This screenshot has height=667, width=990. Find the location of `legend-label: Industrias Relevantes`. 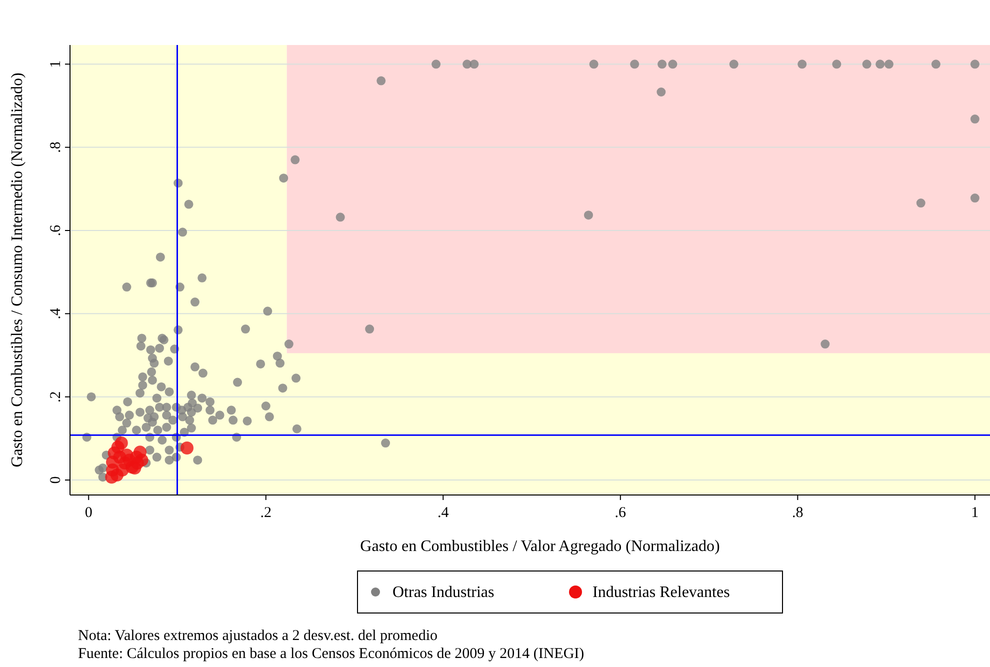

legend-label: Industrias Relevantes is located at coordinates (661, 592).